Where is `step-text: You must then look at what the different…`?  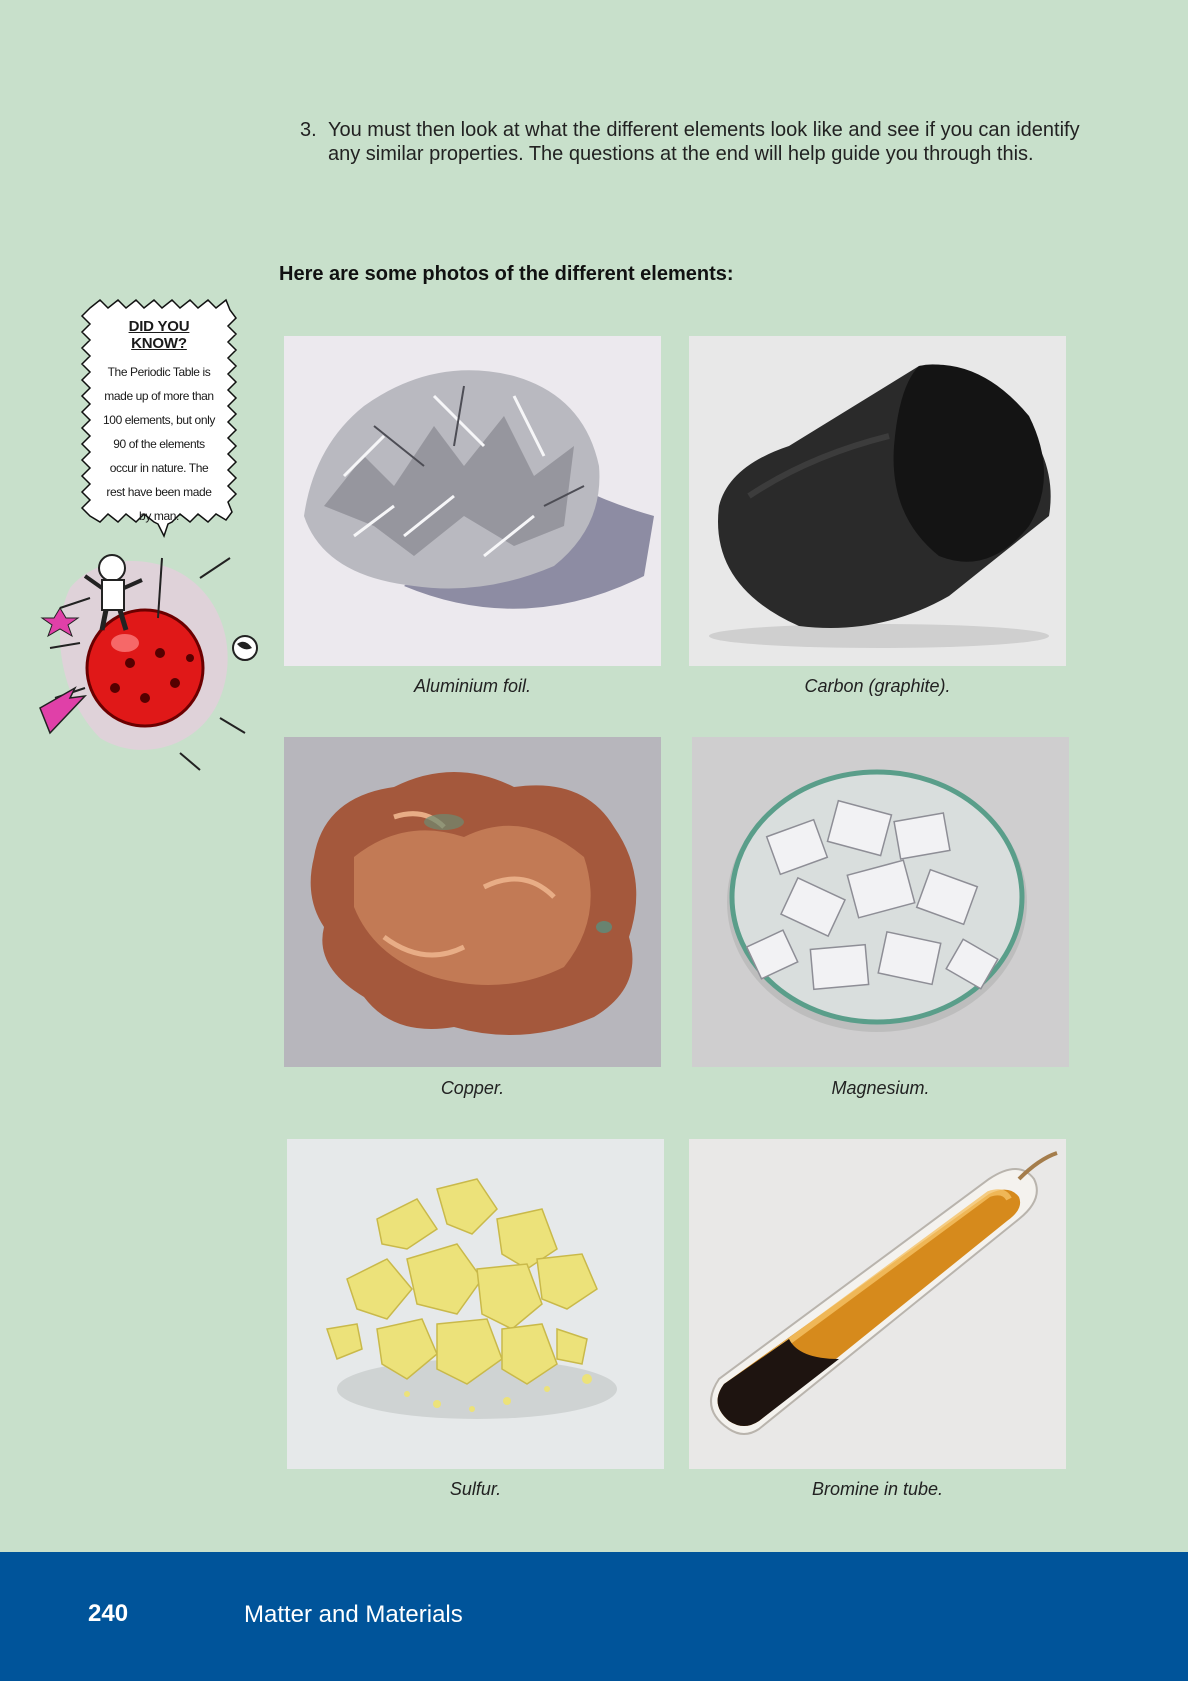 step-text: You must then look at what the different… is located at coordinates (704, 142).